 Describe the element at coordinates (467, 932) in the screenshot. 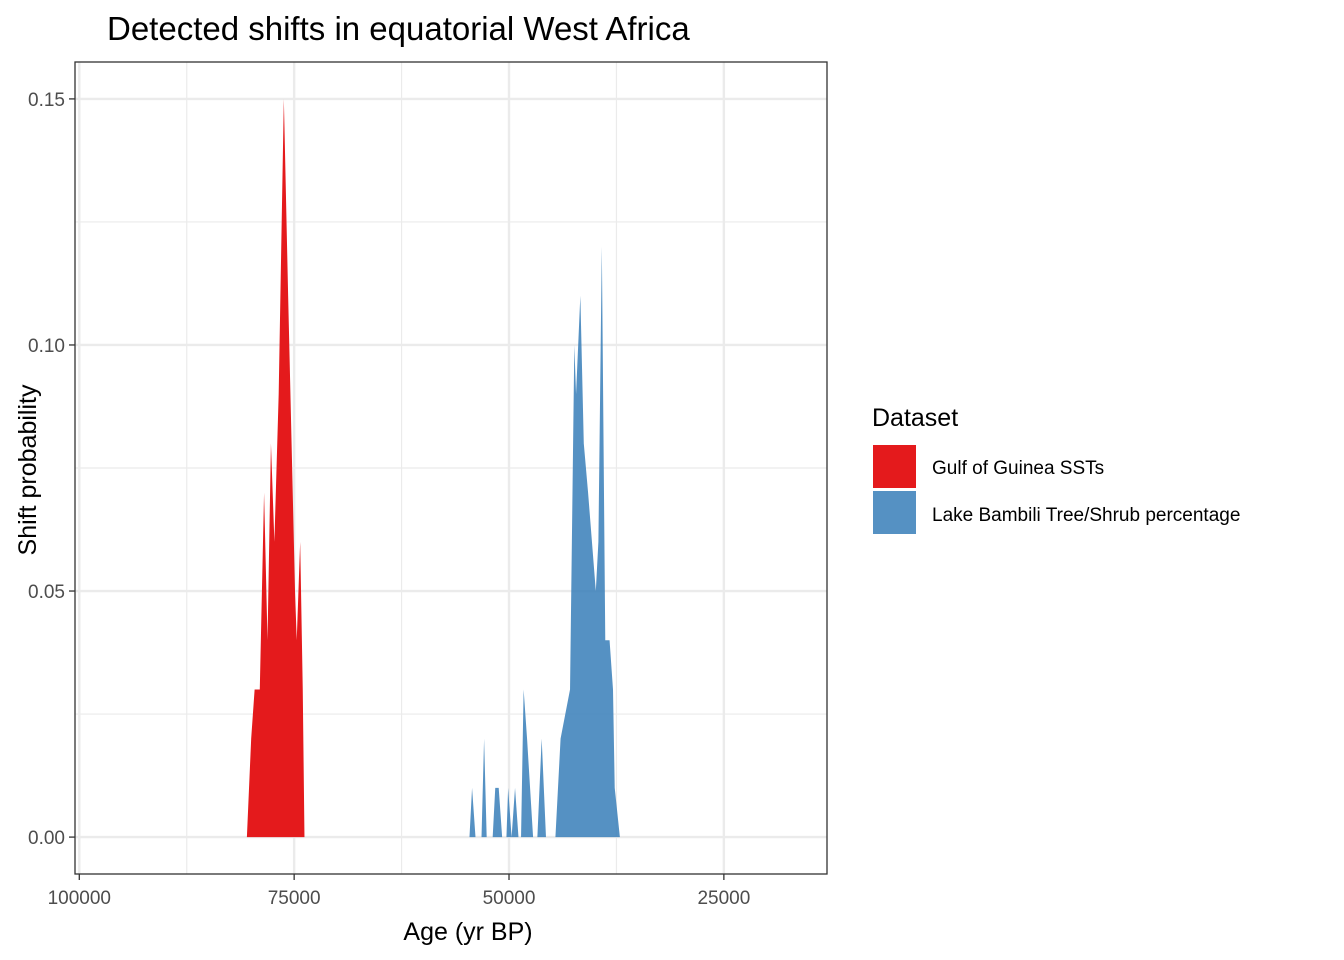

I see `x-axis-title: Age (yr BP)` at that location.